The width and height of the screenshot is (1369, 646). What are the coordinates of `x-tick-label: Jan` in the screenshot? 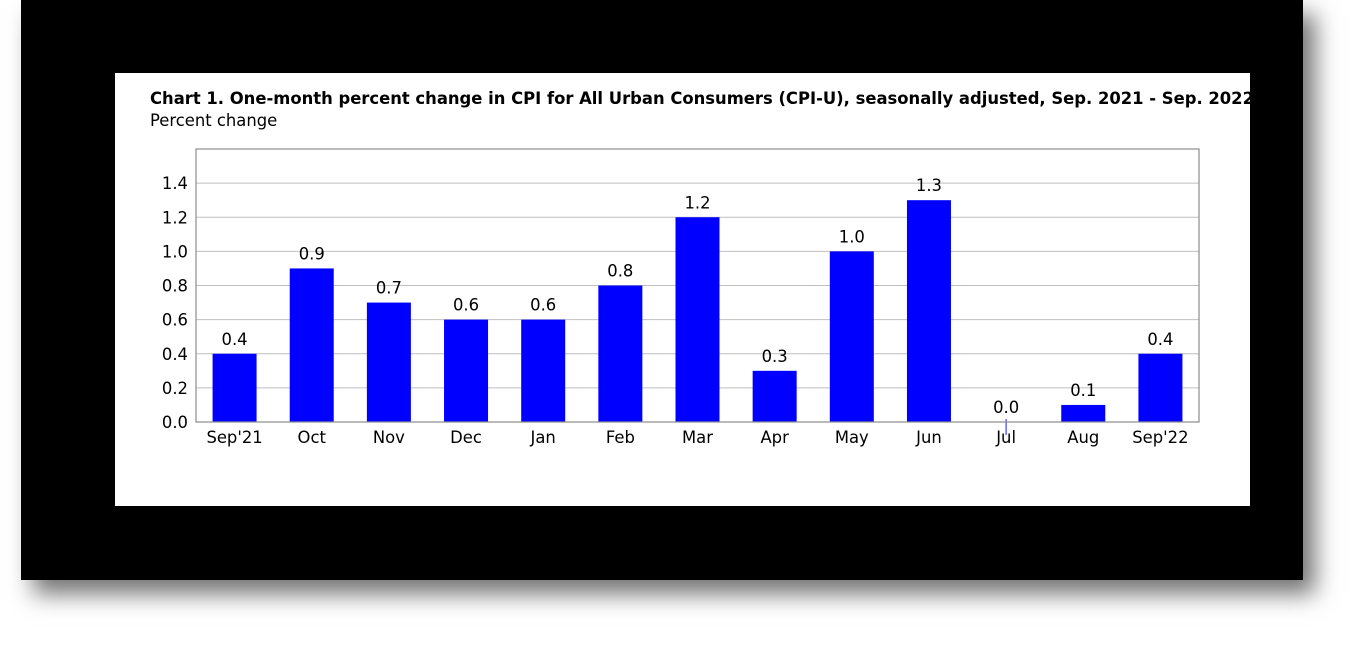 It's located at (543, 437).